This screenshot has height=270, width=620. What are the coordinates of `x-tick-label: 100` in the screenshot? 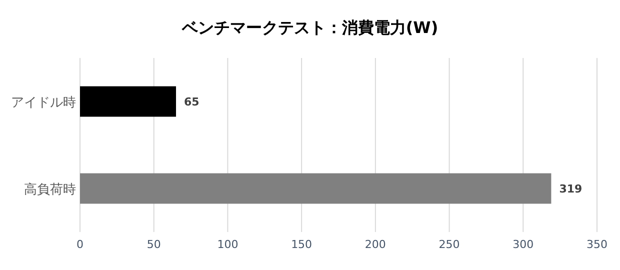 It's located at (227, 244).